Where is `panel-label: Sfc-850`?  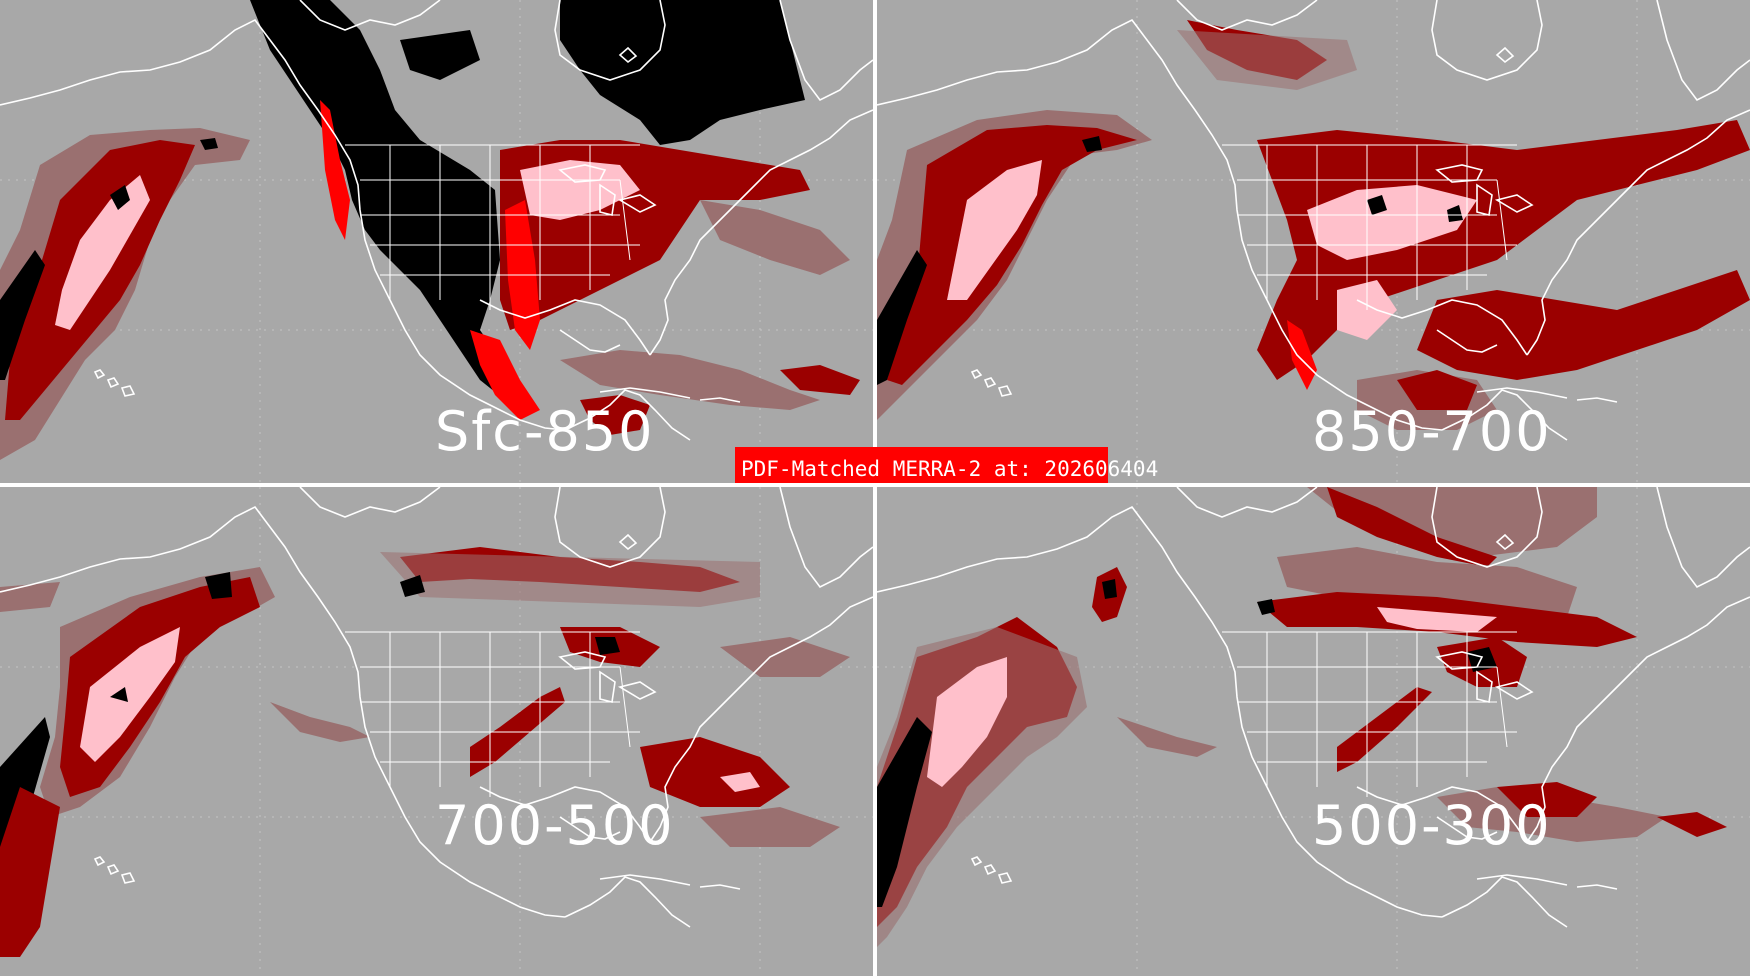 panel-label: Sfc-850 is located at coordinates (545, 431).